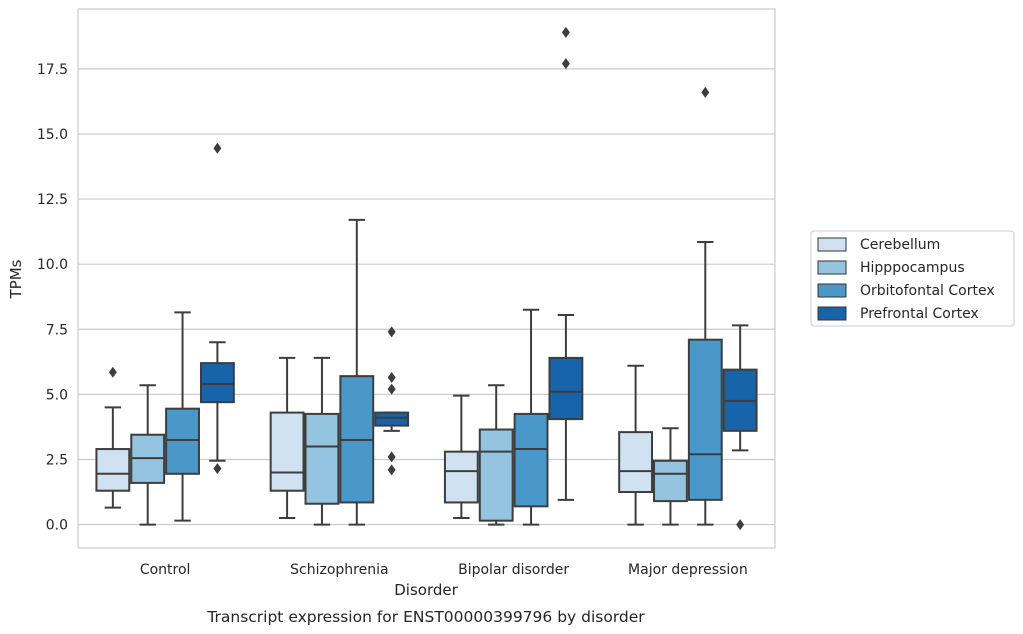 This screenshot has width=1023, height=634. I want to click on x-tick-label: Control, so click(165, 570).